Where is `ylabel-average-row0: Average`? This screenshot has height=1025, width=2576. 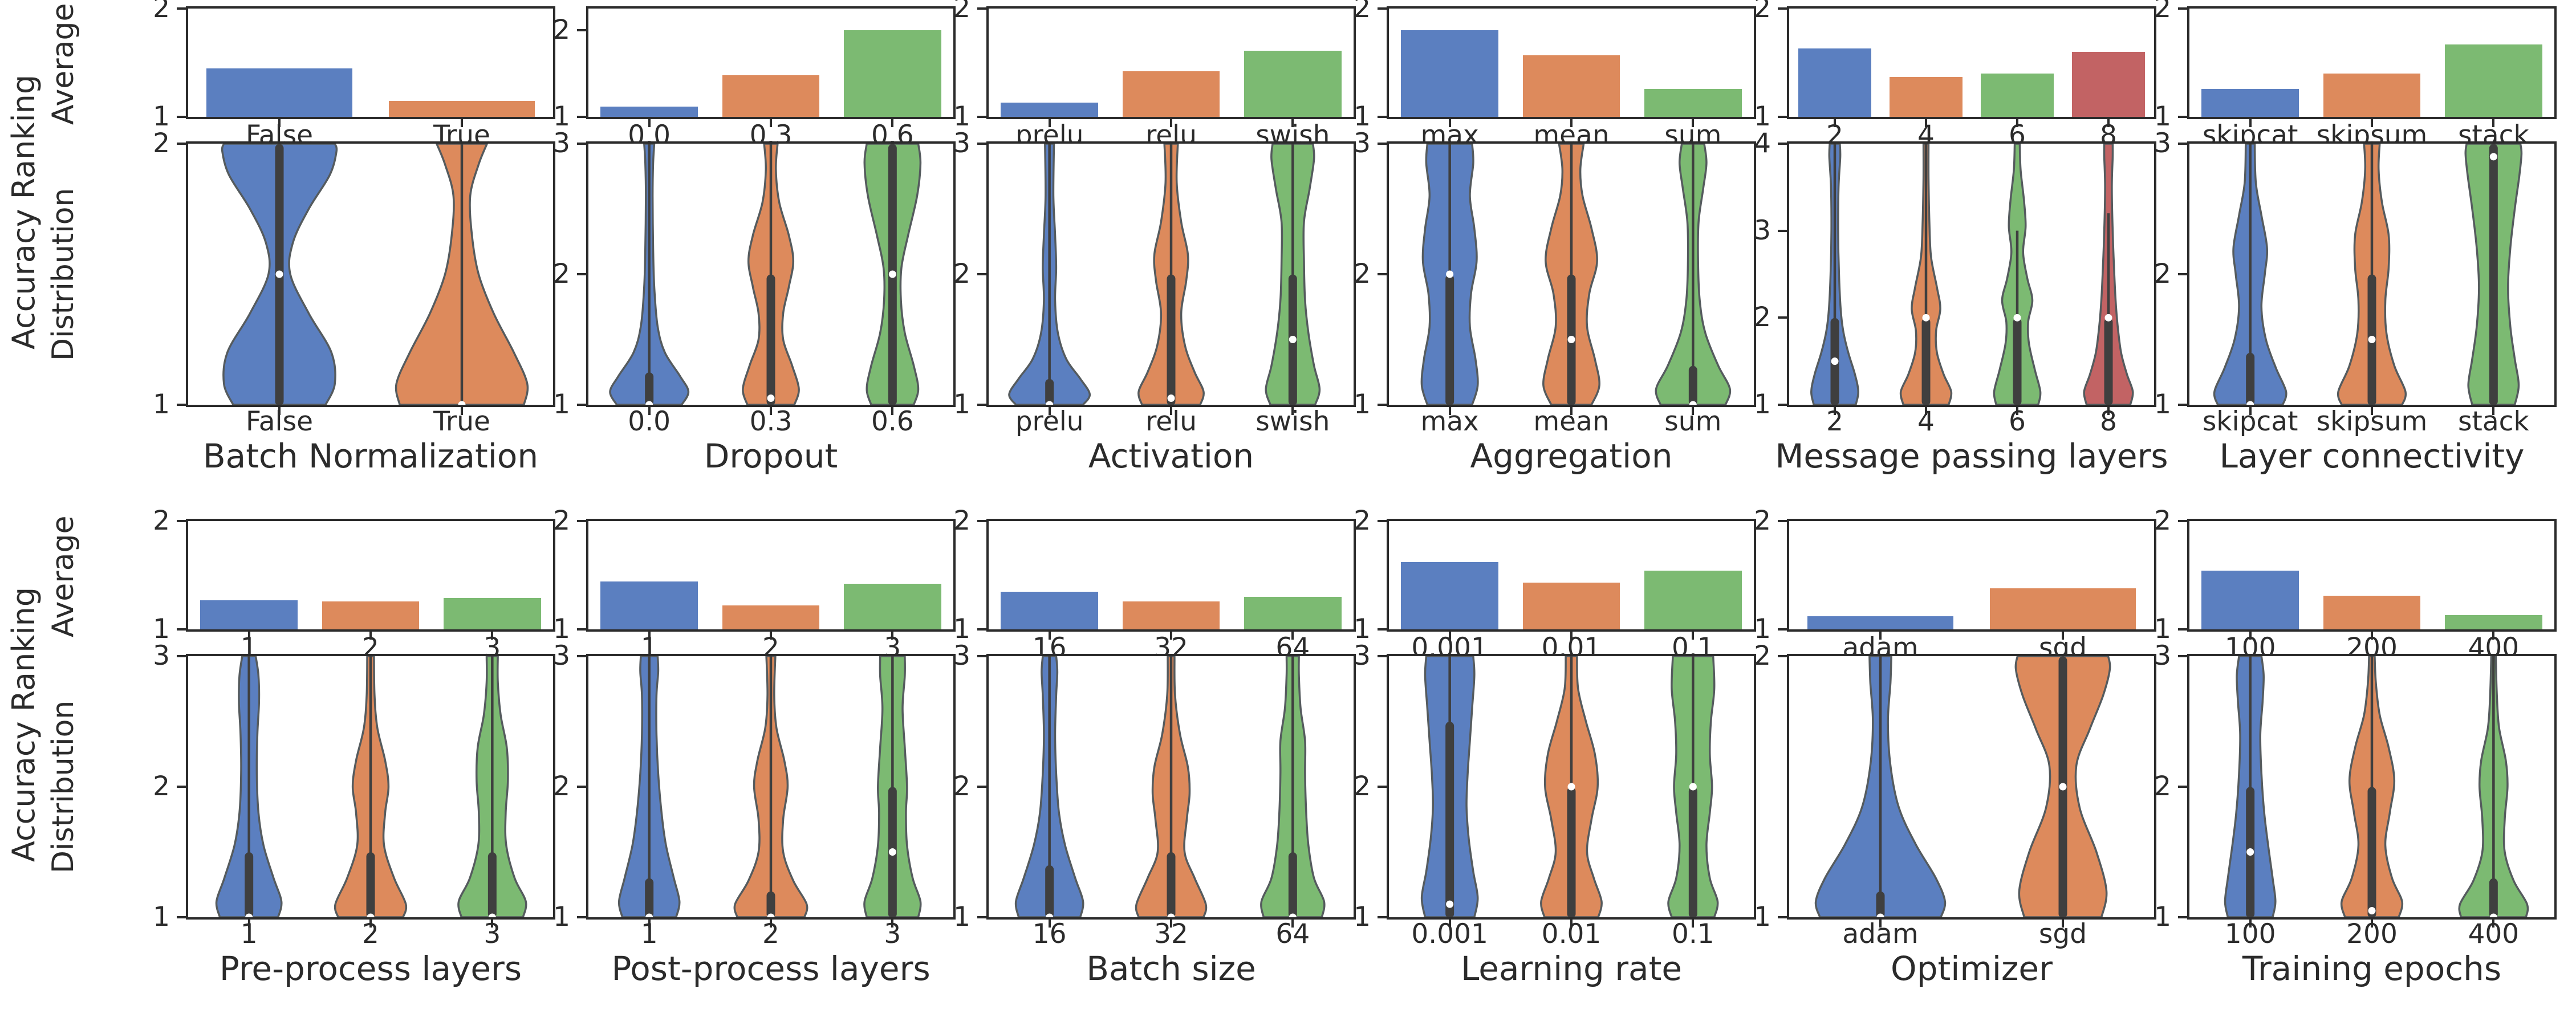
ylabel-average-row0: Average is located at coordinates (63, 64).